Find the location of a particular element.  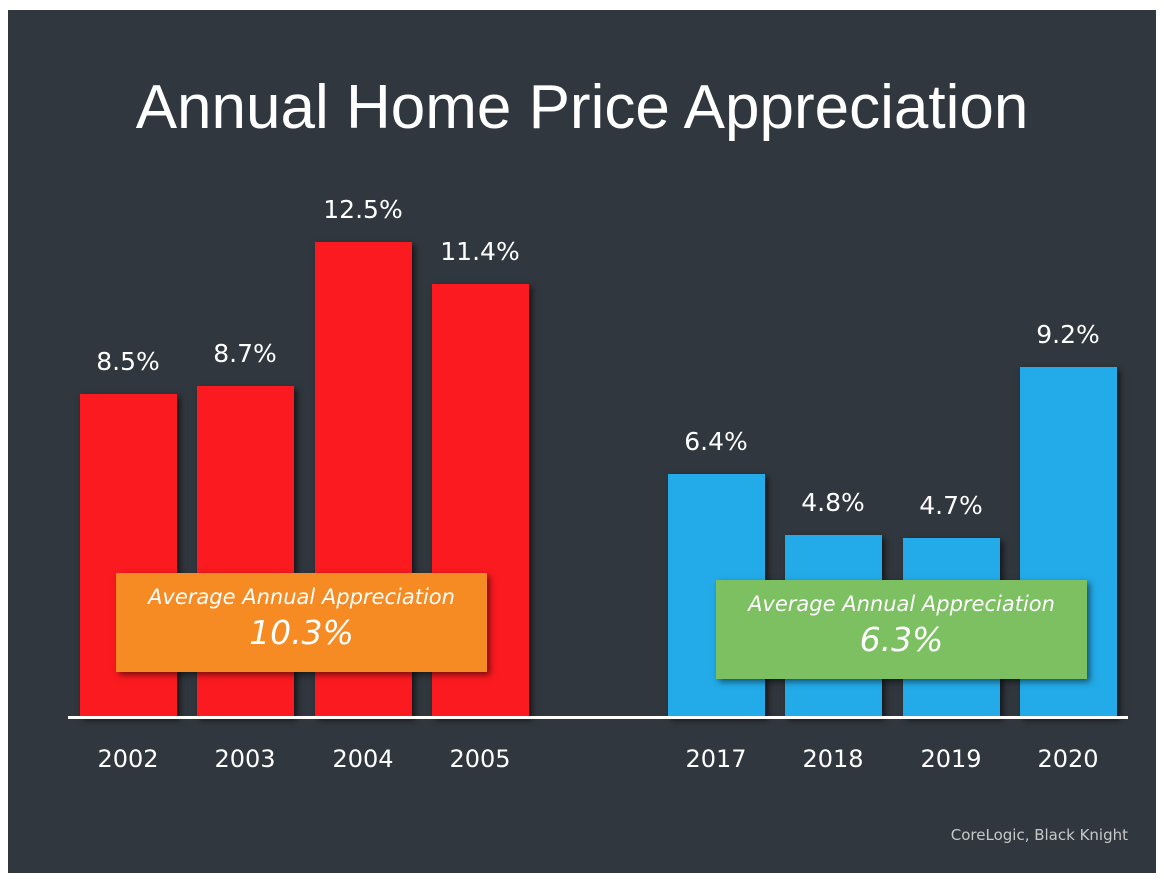

value-label: 8.7% is located at coordinates (245, 354).